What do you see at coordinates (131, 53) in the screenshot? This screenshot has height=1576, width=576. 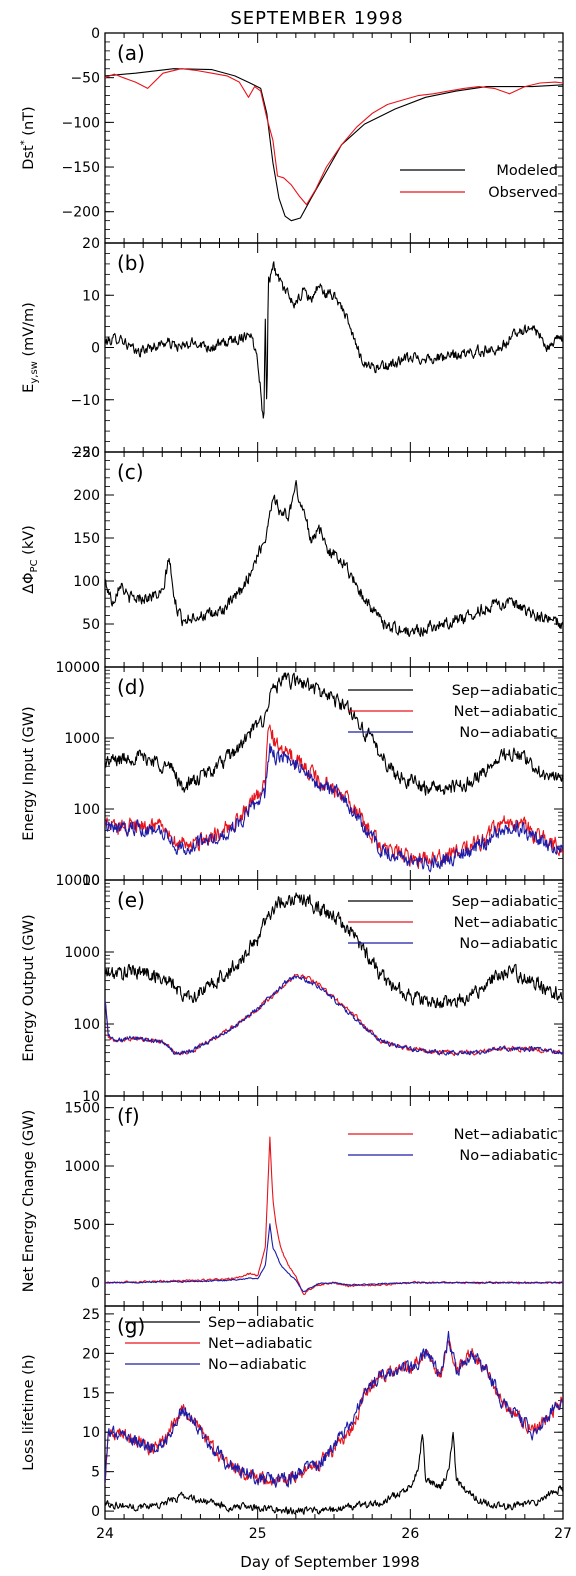 I see `panel-letter: (a)` at bounding box center [131, 53].